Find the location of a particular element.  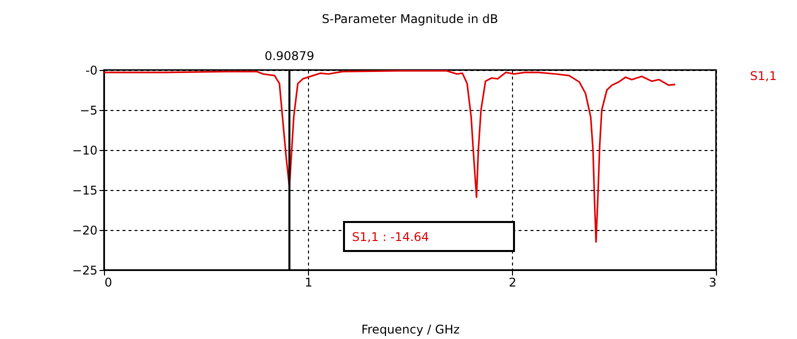

y-tick-label: −25 is located at coordinates (85, 271).